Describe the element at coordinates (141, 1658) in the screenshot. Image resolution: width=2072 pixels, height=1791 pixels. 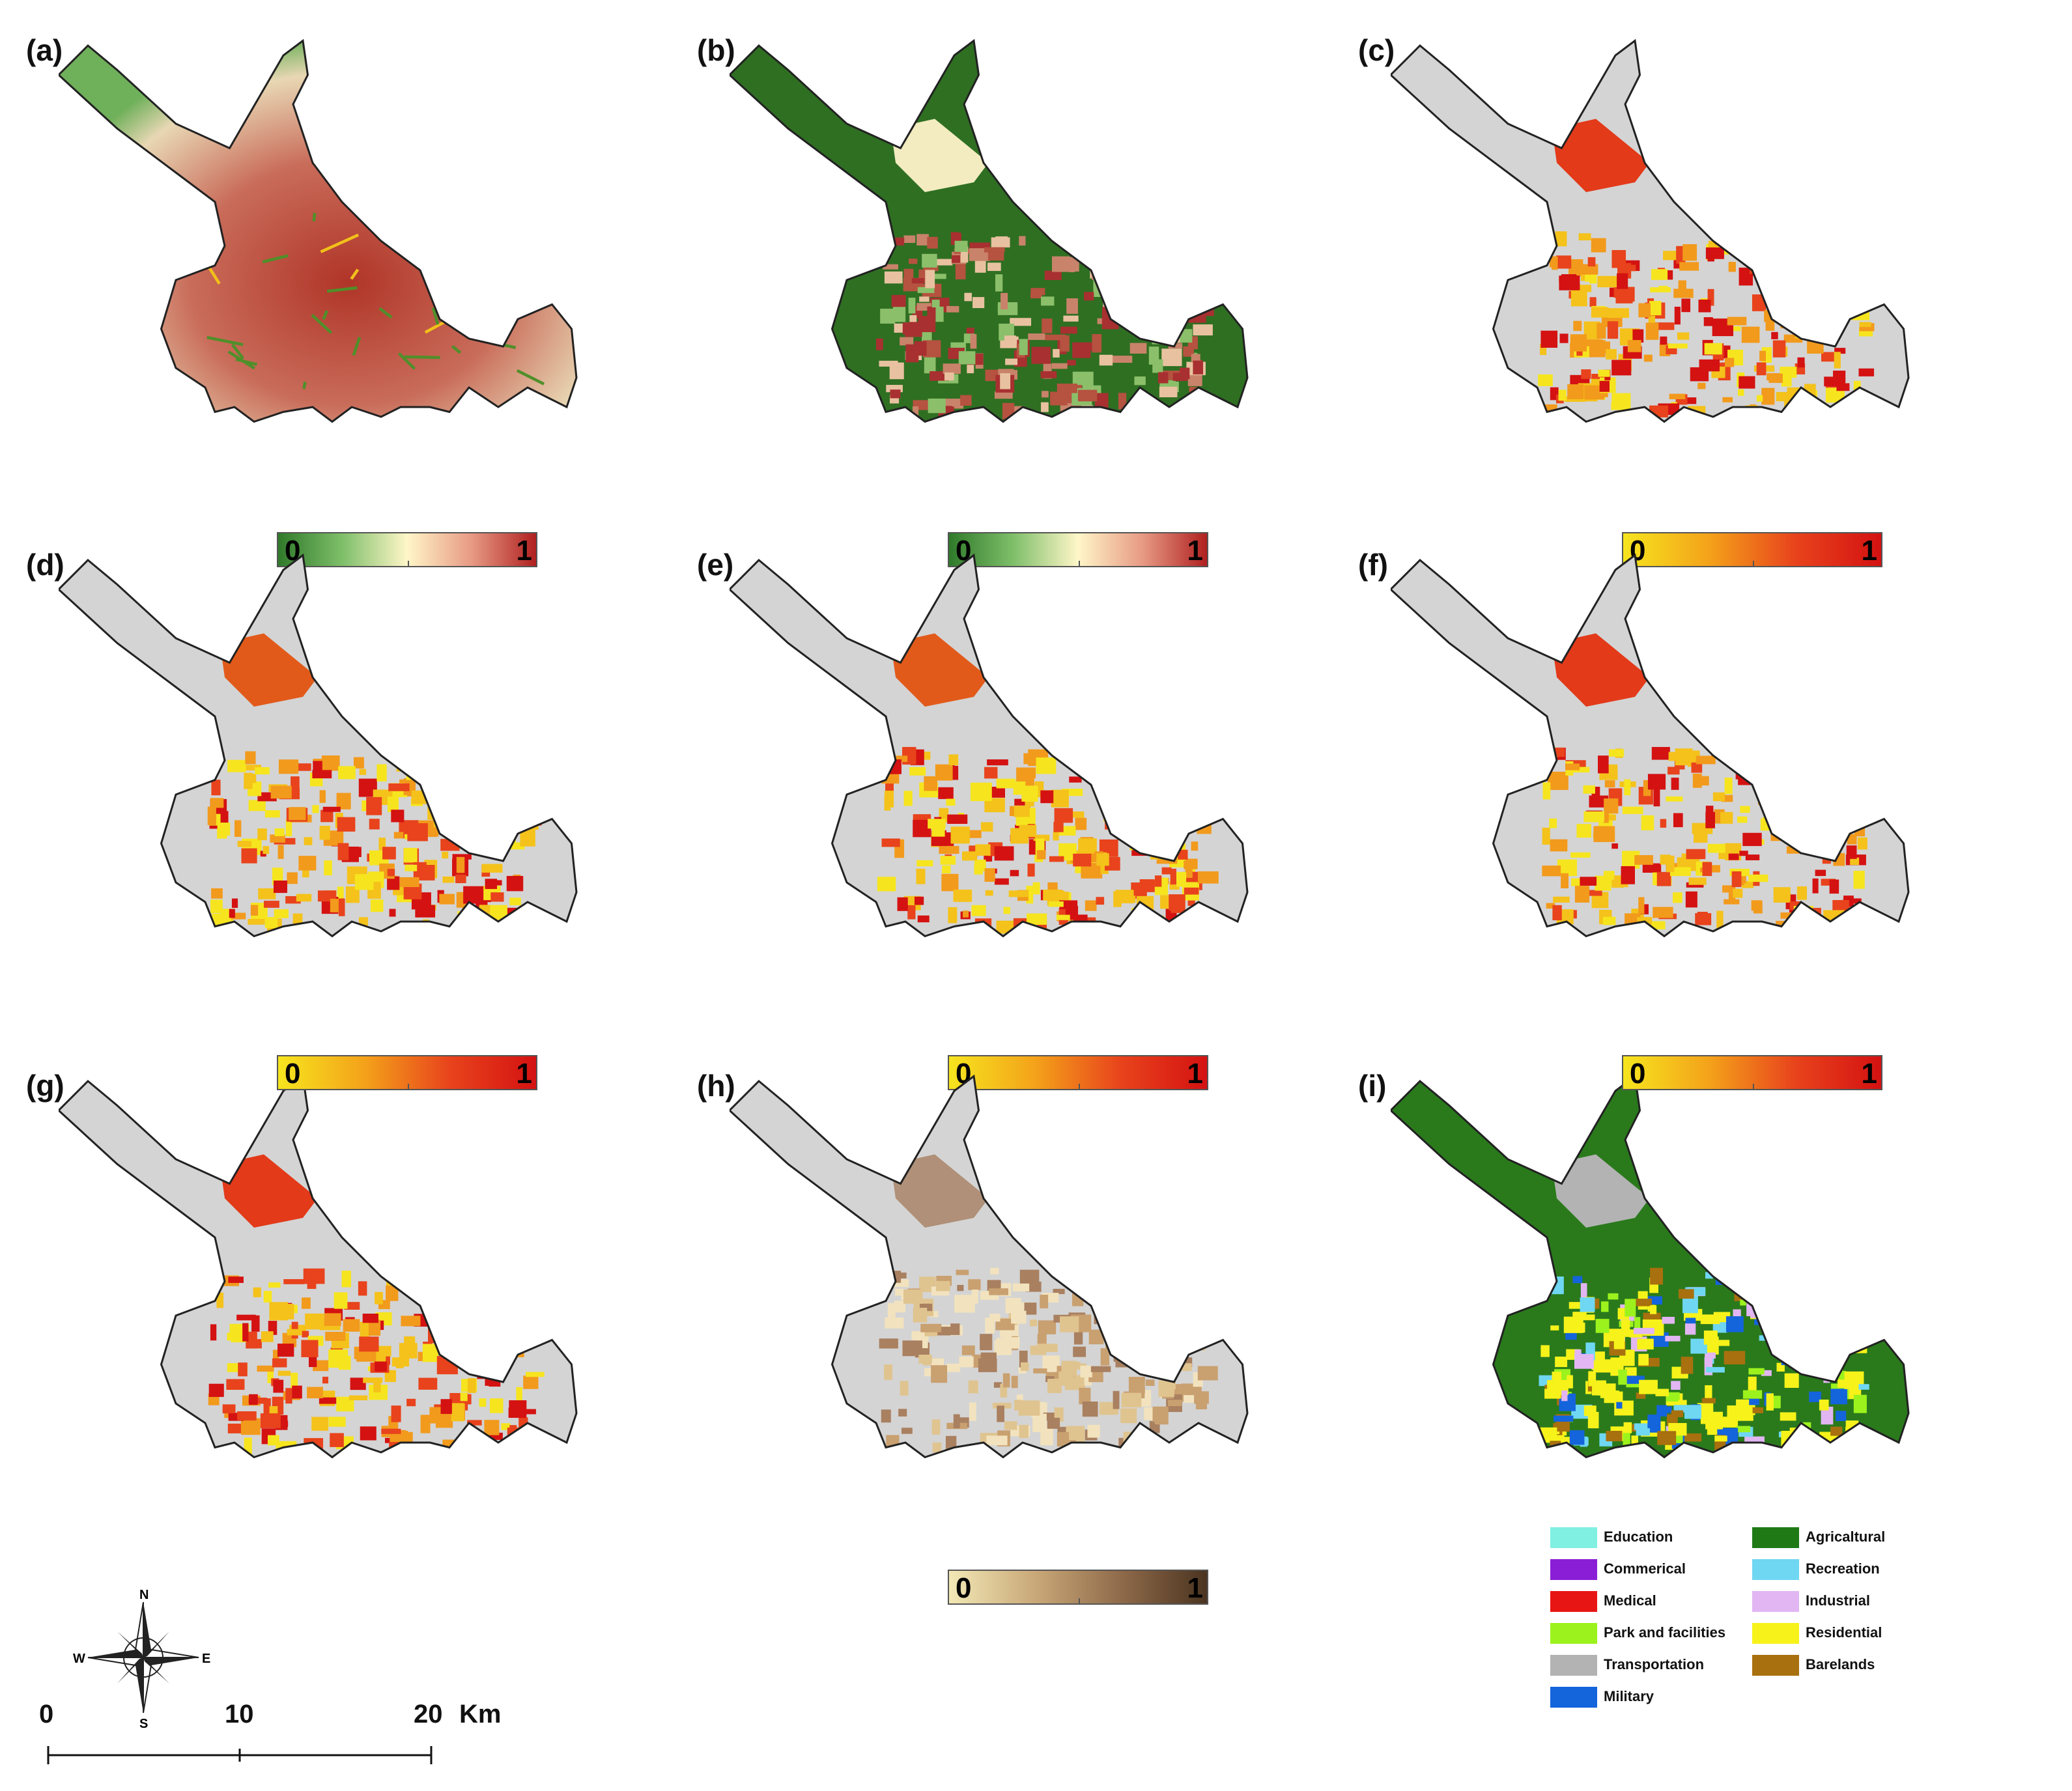
I see `north-arrow-compass: N S E W` at that location.